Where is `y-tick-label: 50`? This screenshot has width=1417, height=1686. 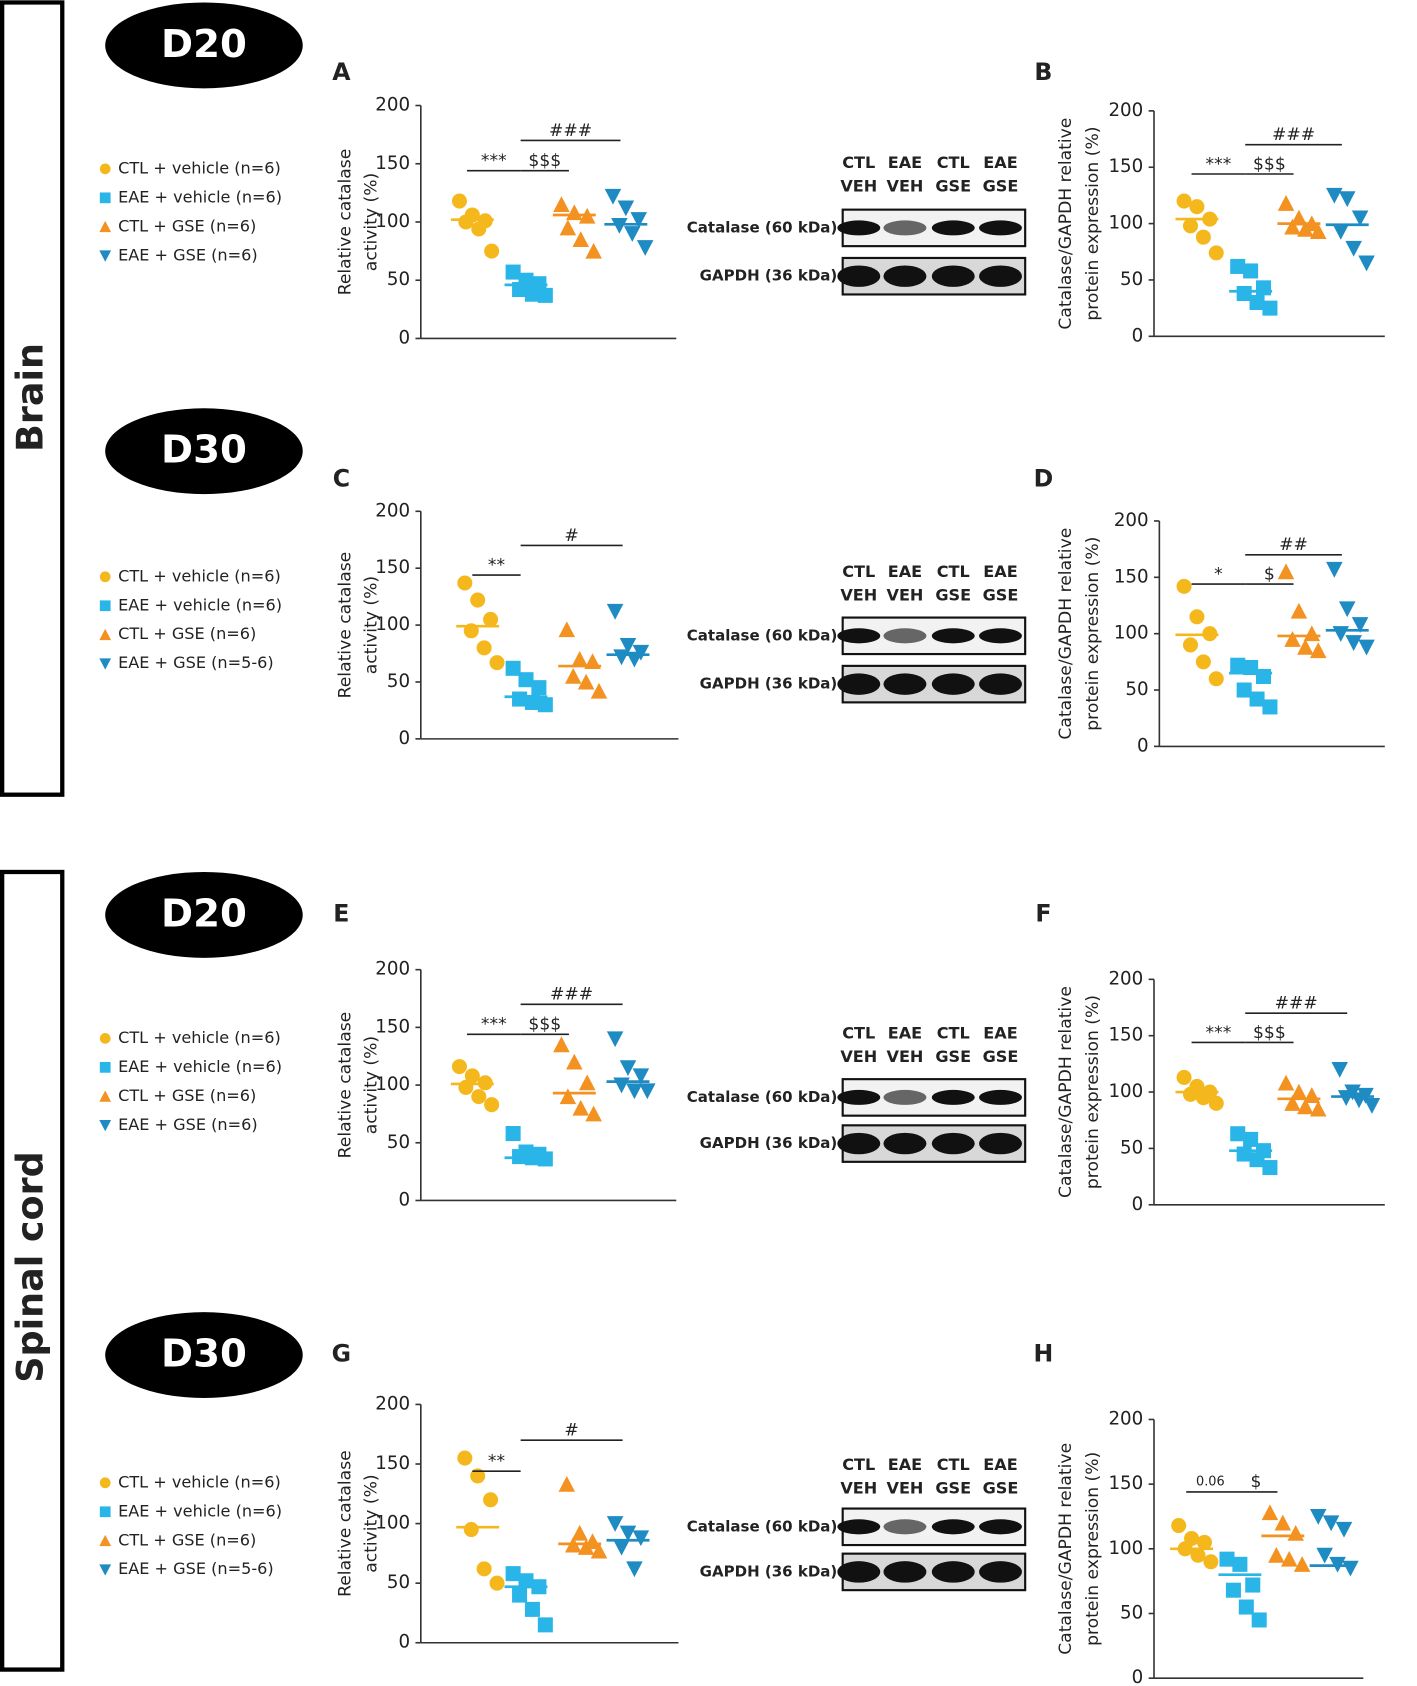
y-tick-label: 50 is located at coordinates (1131, 1147).